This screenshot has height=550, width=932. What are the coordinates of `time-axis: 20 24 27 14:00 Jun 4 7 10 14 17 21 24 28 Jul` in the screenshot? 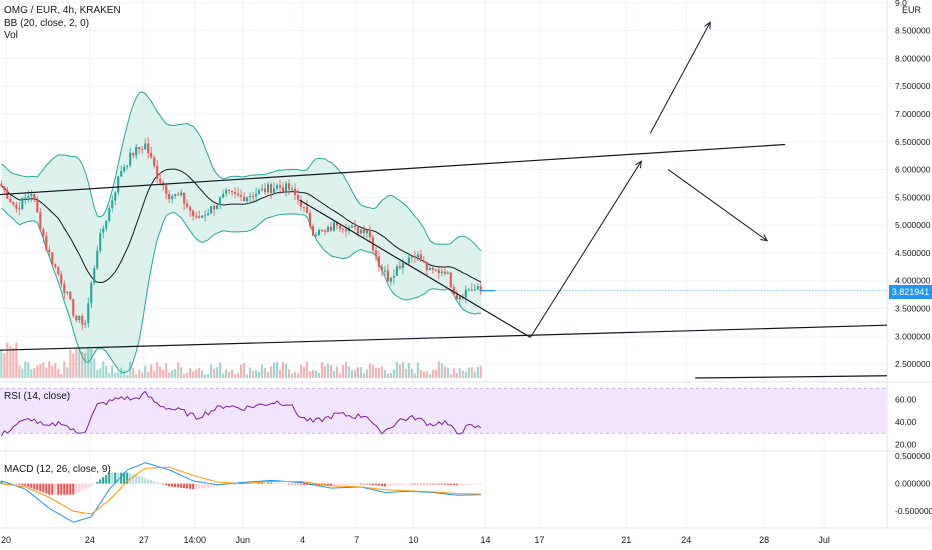 It's located at (415, 540).